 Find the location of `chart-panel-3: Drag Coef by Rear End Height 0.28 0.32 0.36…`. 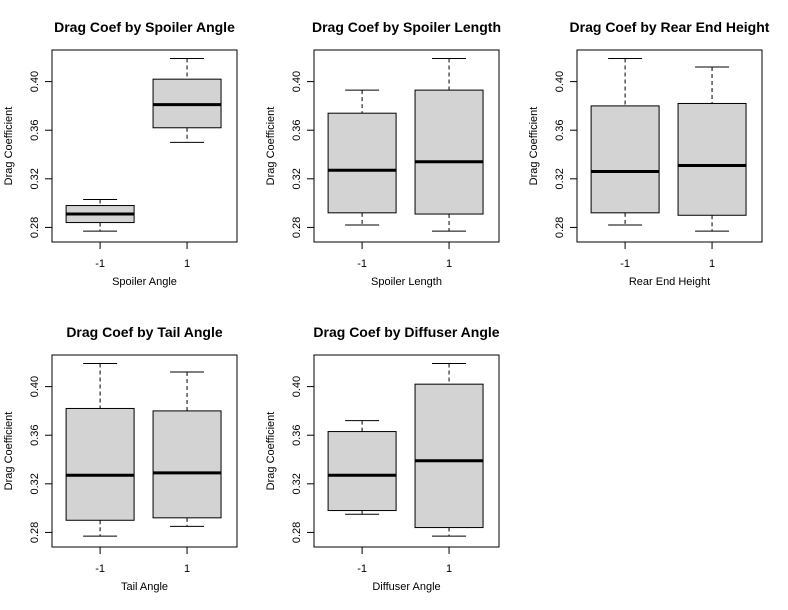

chart-panel-3: Drag Coef by Rear End Height 0.28 0.32 0.36… is located at coordinates (649, 153).